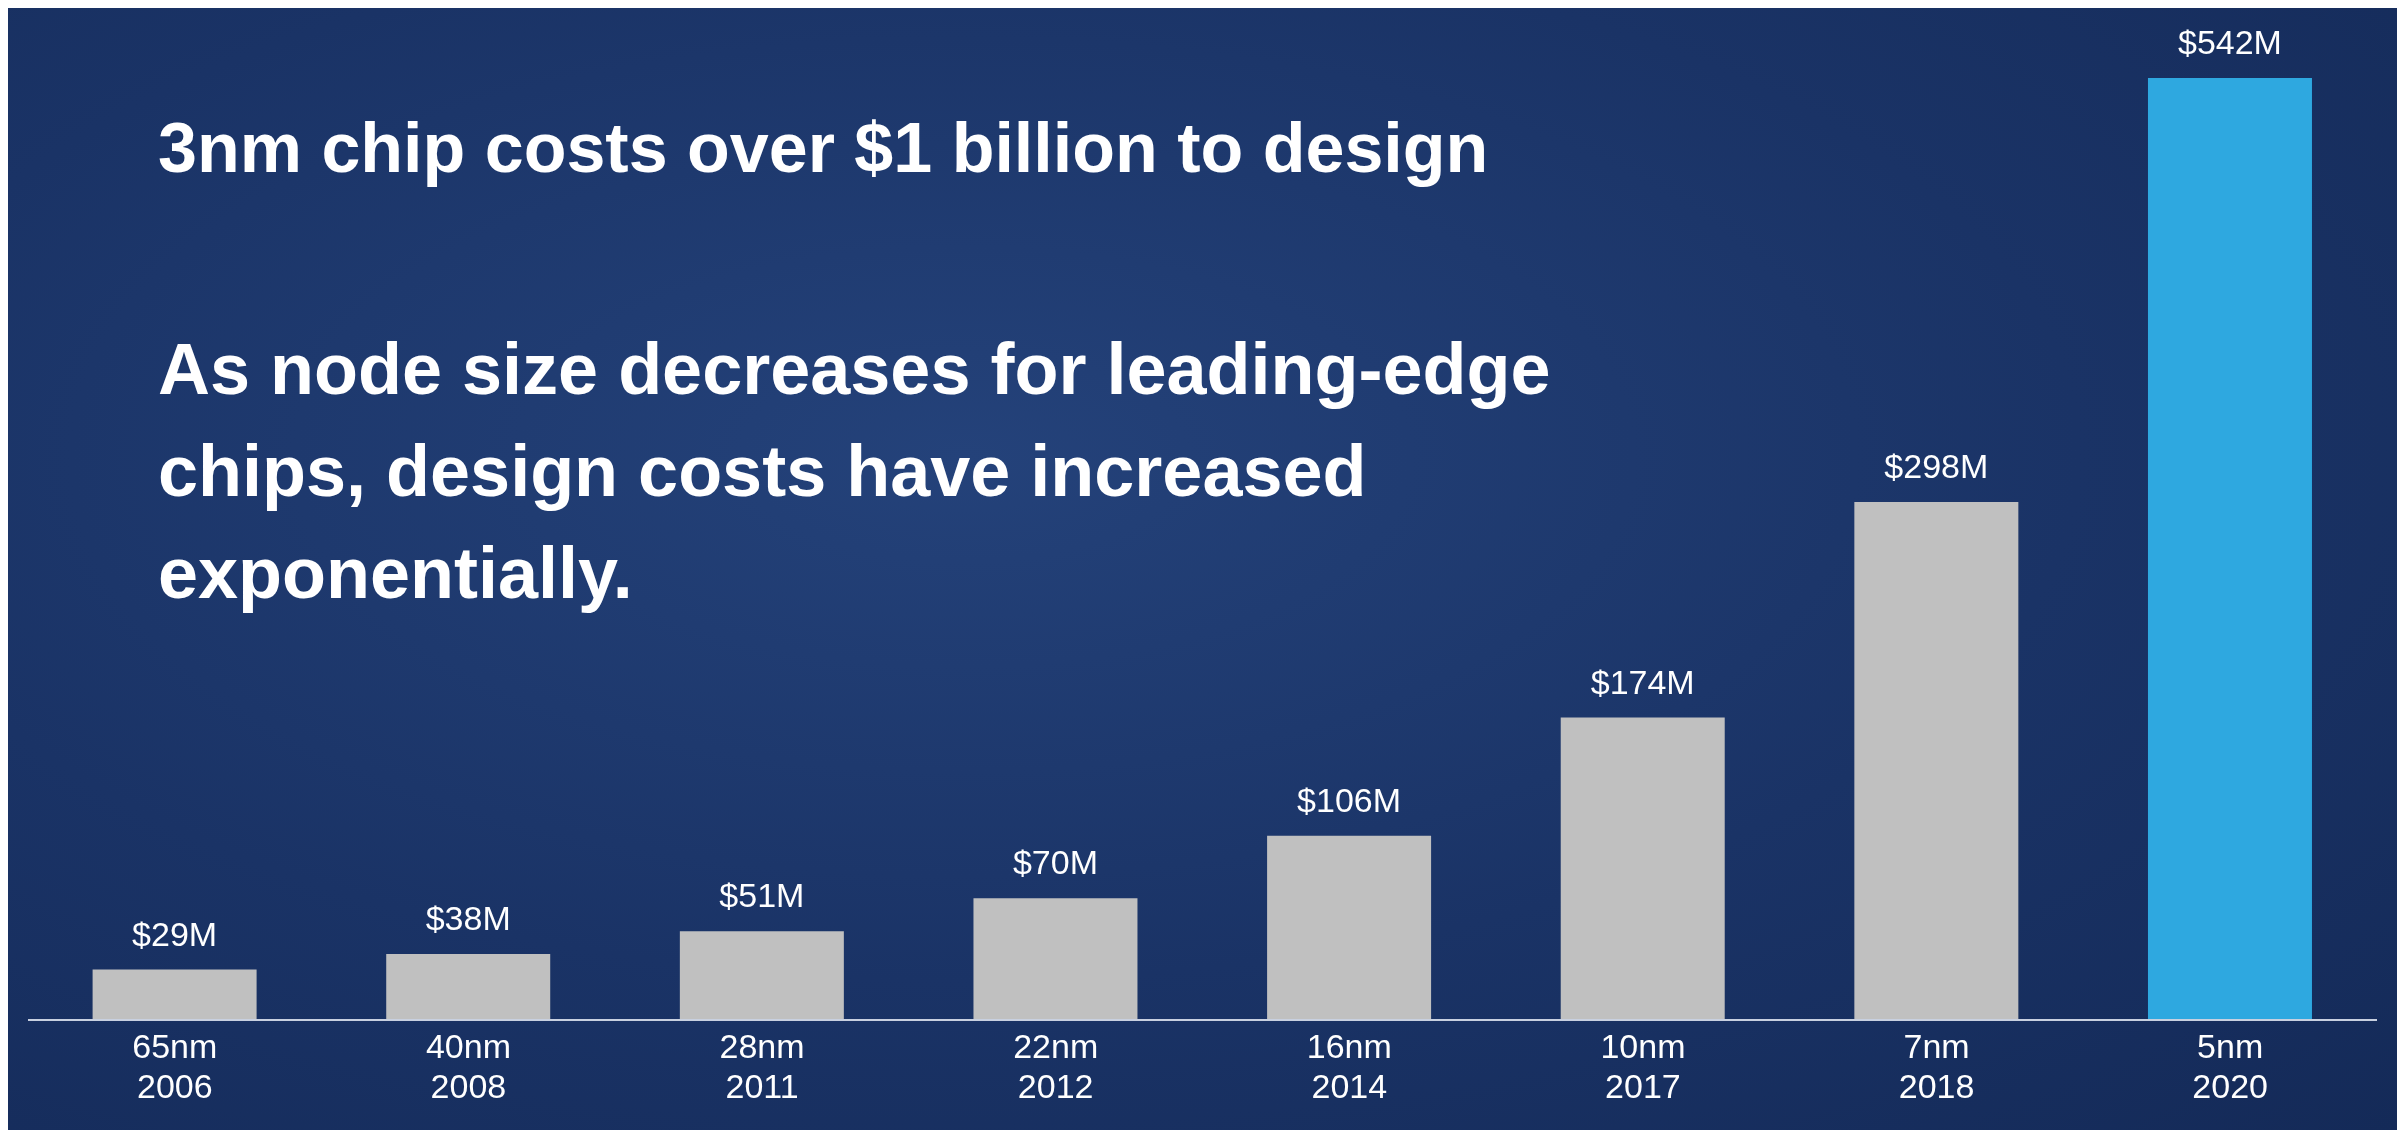 The width and height of the screenshot is (2405, 1138). Describe the element at coordinates (2230, 1066) in the screenshot. I see `x-tick-label: 5nm 2020` at that location.